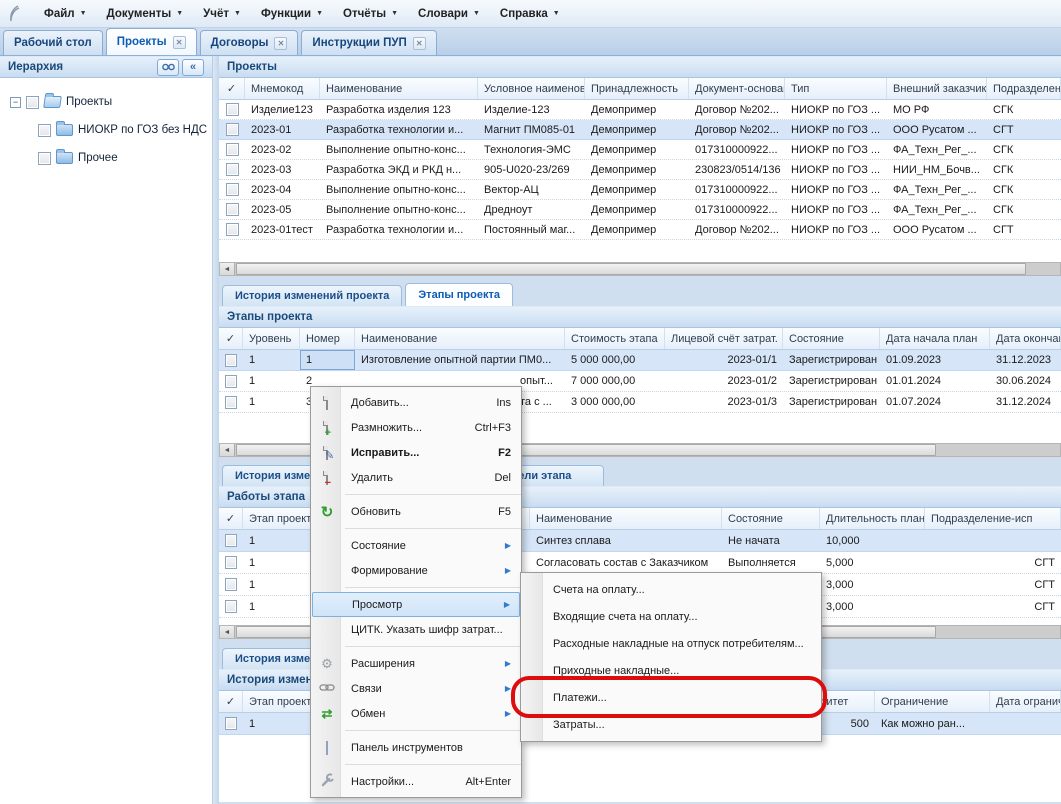 The width and height of the screenshot is (1061, 804). What do you see at coordinates (530, 14) in the screenshot?
I see `menu-6: Справка ▼` at bounding box center [530, 14].